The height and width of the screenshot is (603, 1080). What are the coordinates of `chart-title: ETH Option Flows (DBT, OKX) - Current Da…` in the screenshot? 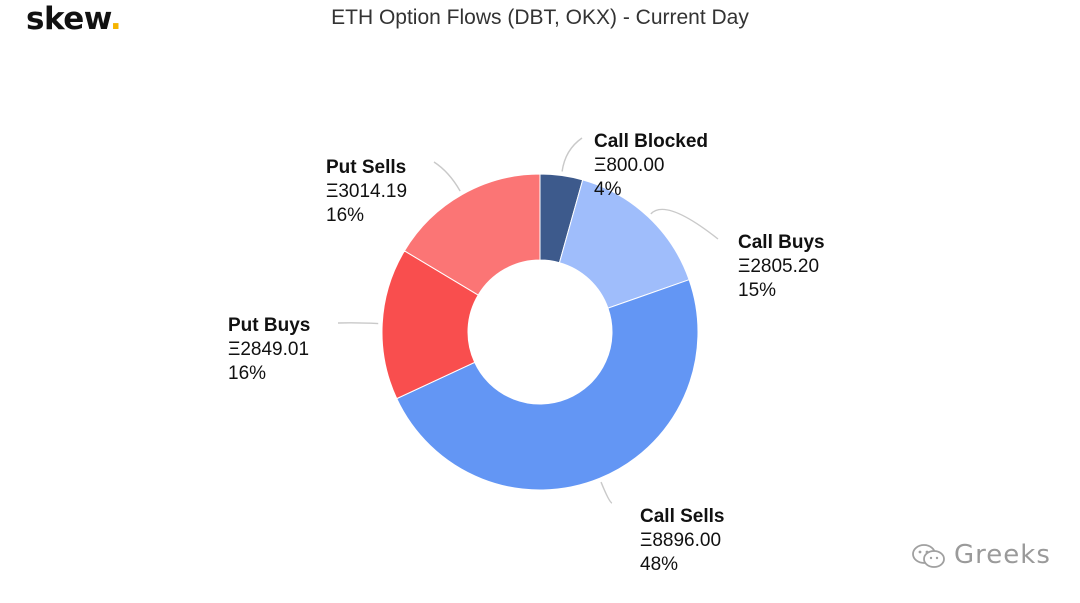 It's located at (540, 18).